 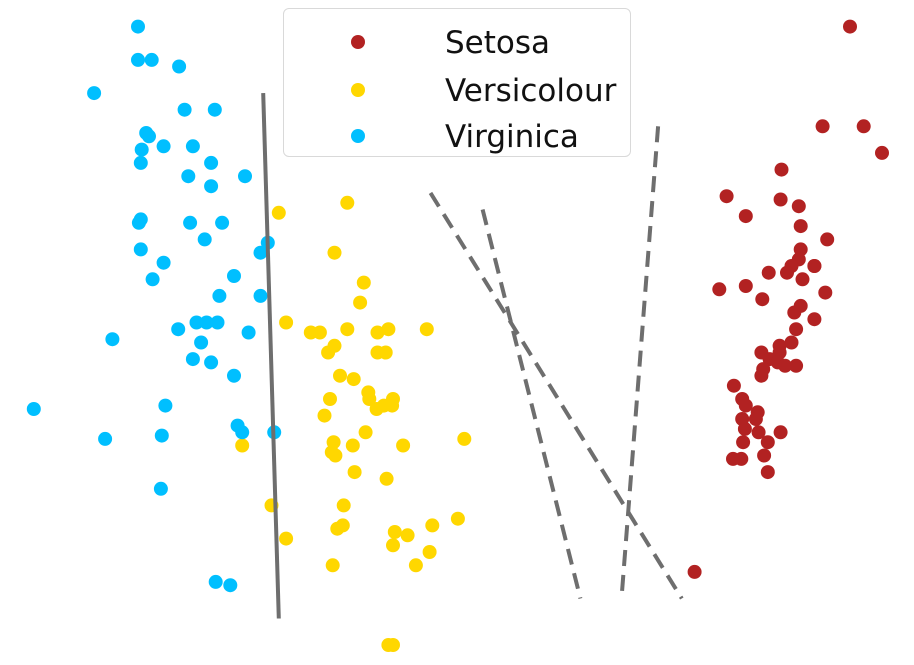 What do you see at coordinates (358, 90) in the screenshot?
I see `legend-marker-versicolour` at bounding box center [358, 90].